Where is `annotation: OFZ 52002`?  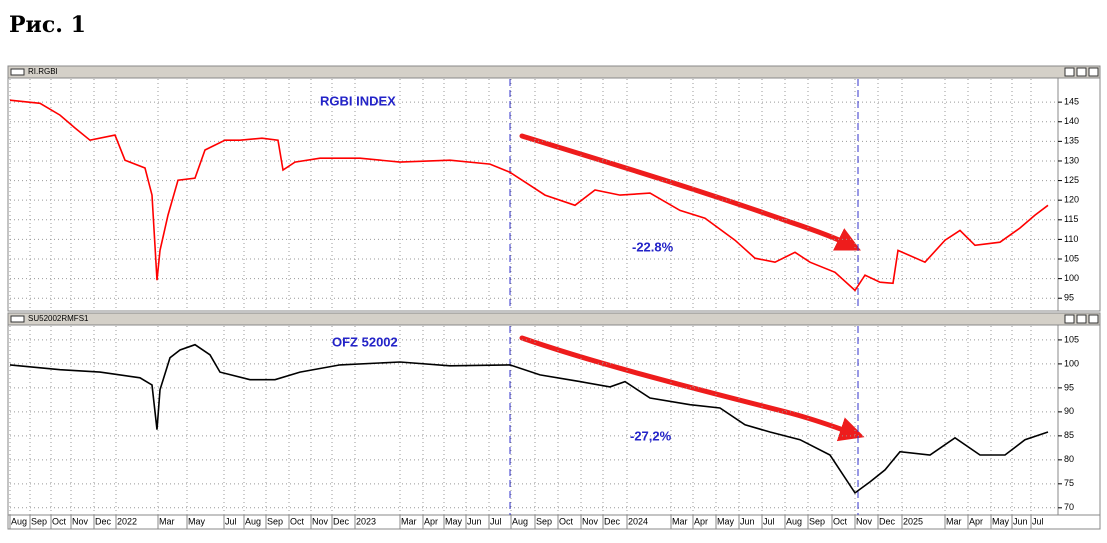 annotation: OFZ 52002 is located at coordinates (365, 341).